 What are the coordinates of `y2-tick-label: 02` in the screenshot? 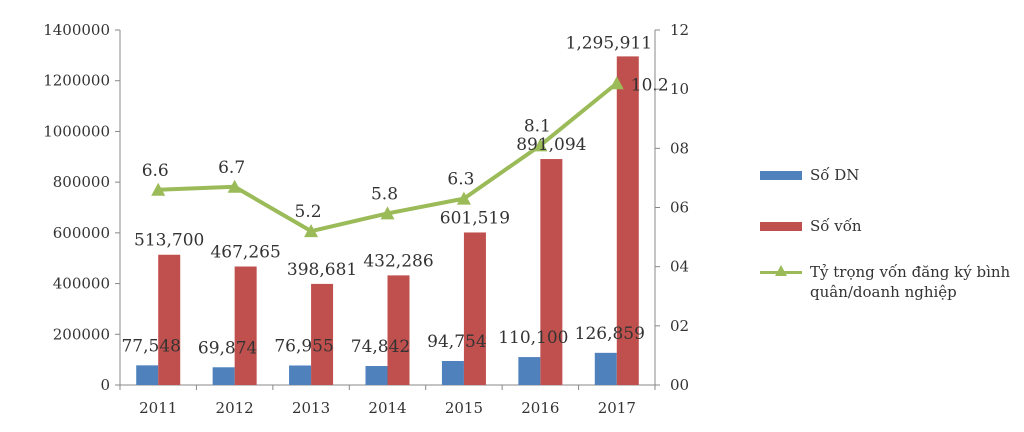 It's located at (679, 326).